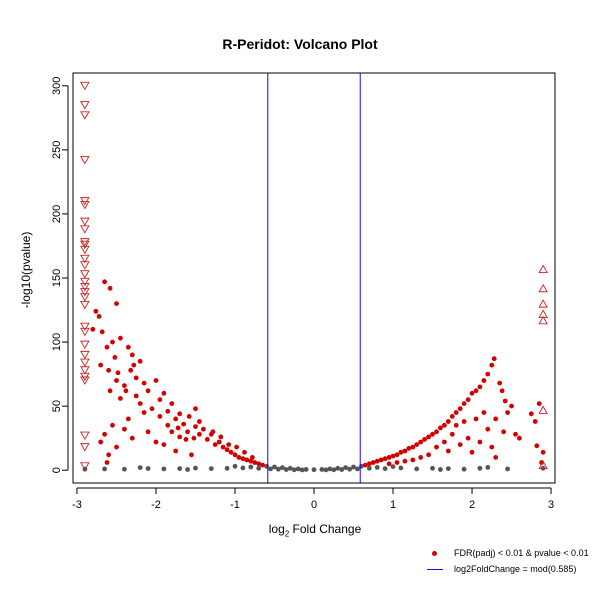 The image size is (600, 600). Describe the element at coordinates (57, 470) in the screenshot. I see `y-tick-label: 0` at that location.